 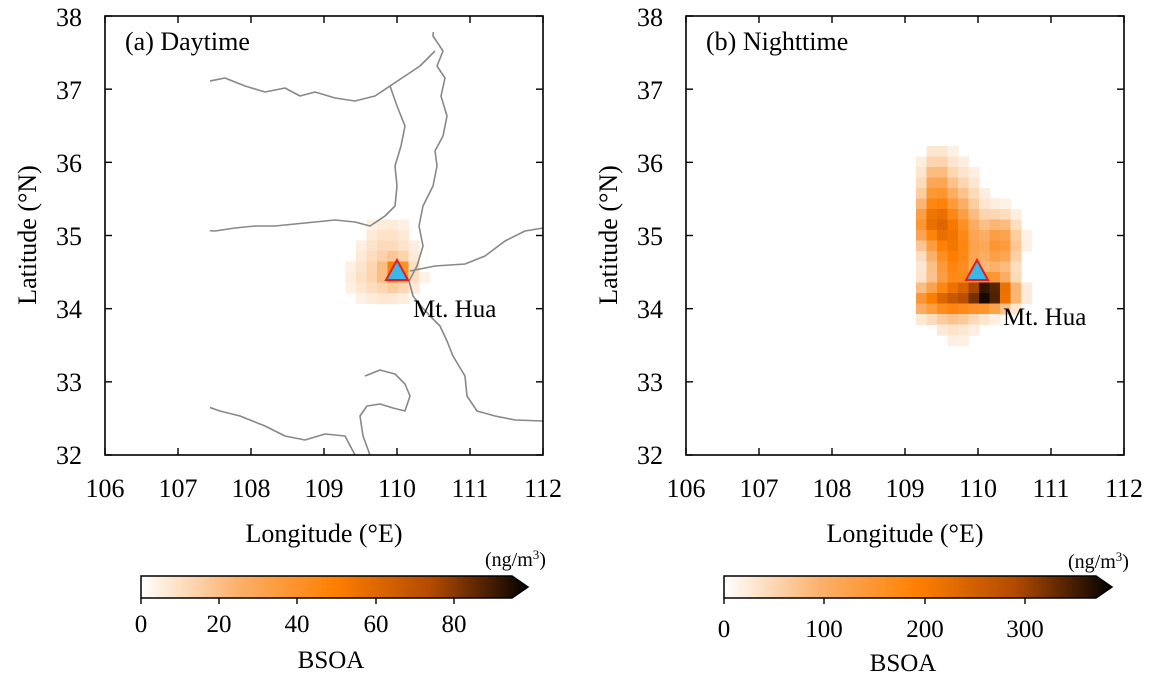 I want to click on panel-label: (b) Nighttime, so click(x=777, y=41).